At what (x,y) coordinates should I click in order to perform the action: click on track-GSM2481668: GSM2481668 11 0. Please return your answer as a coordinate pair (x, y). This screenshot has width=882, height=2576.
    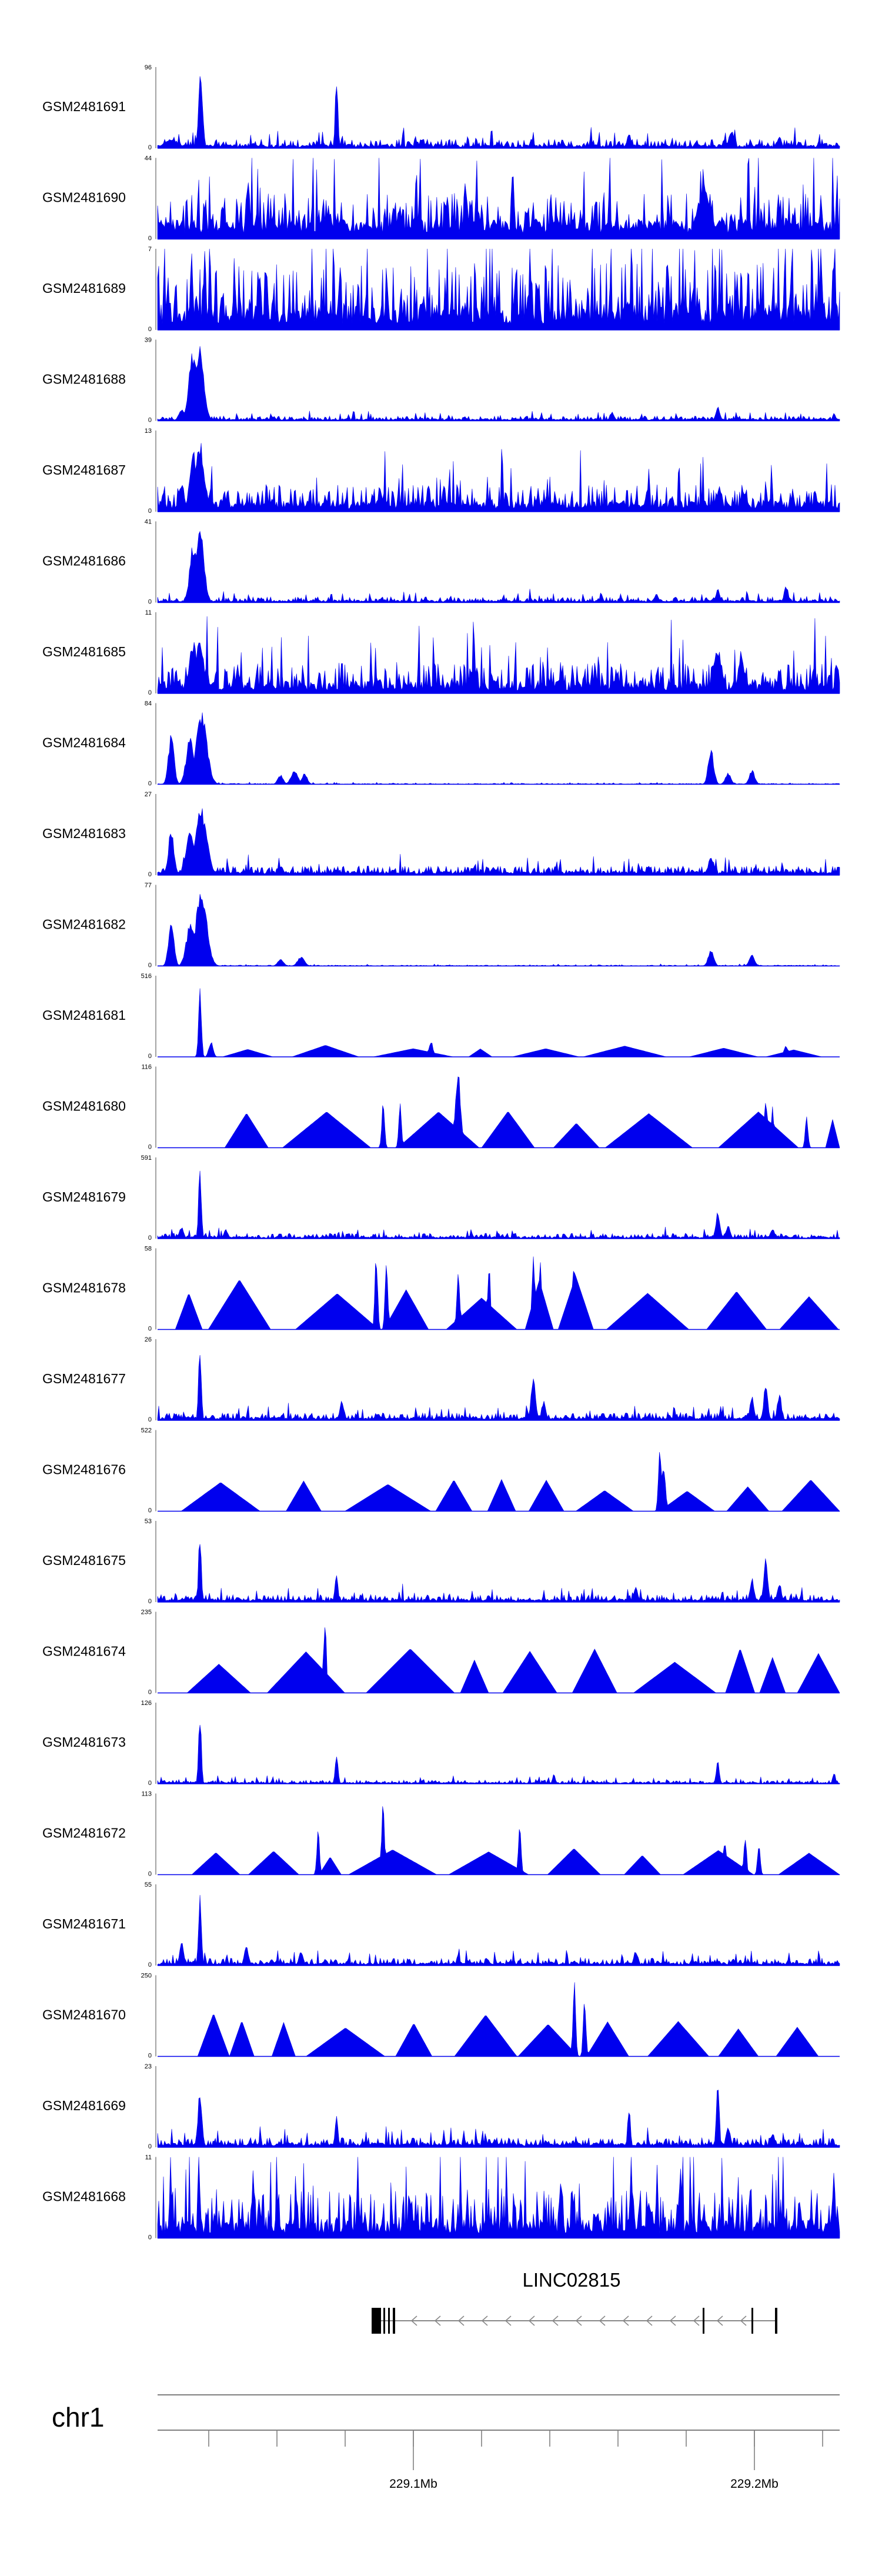
    Looking at the image, I should click on (441, 2197).